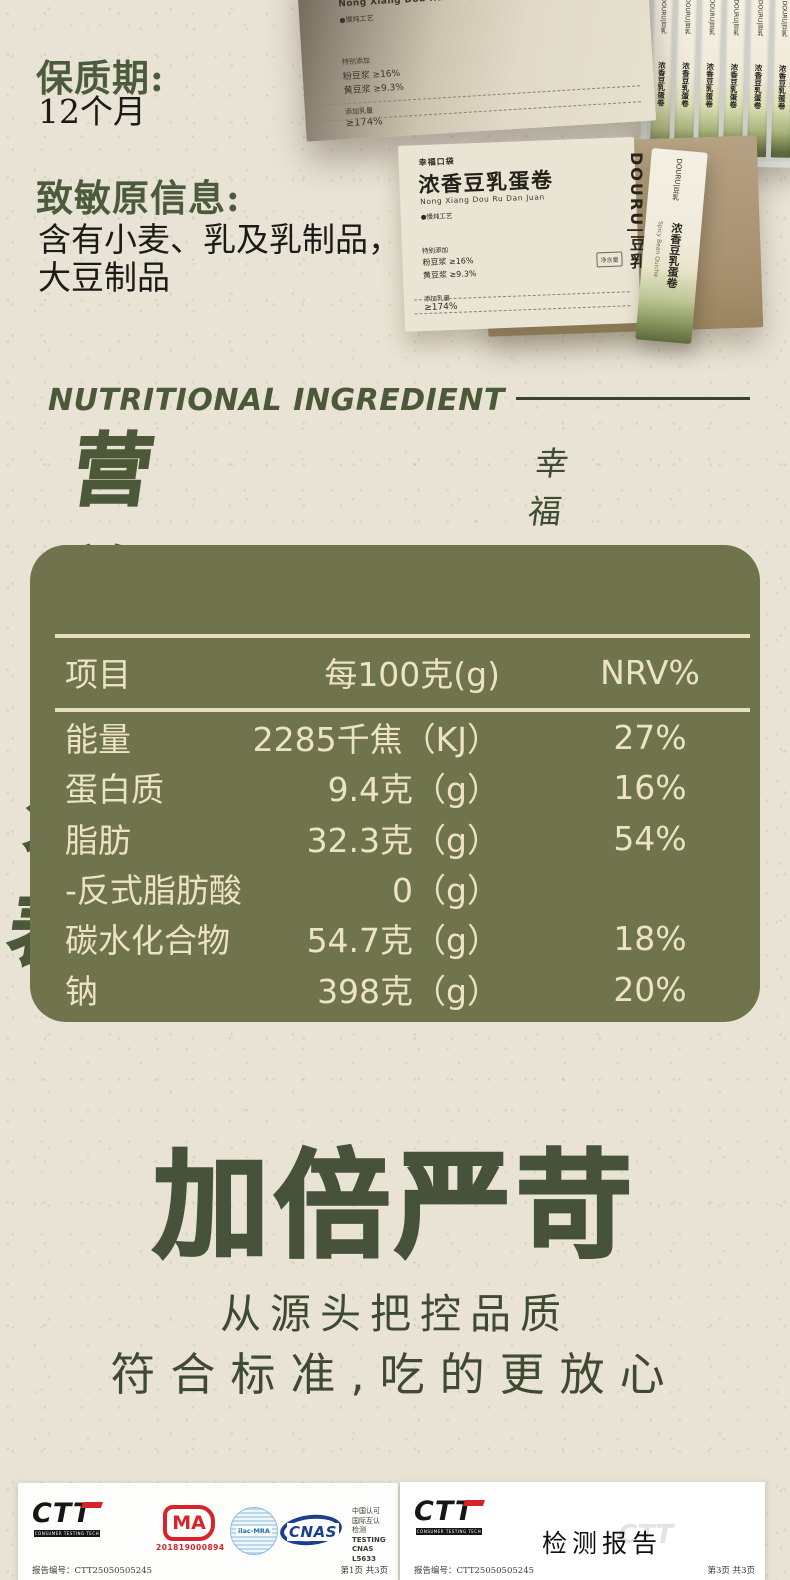  I want to click on report-title: 检测报告, so click(602, 1543).